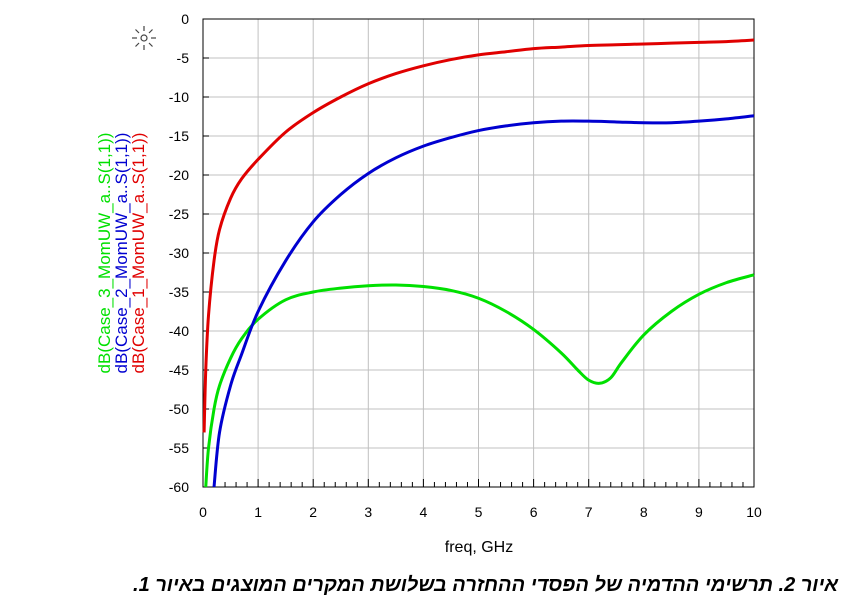  Describe the element at coordinates (479, 547) in the screenshot. I see `x-axis-label: freq, GHz` at that location.